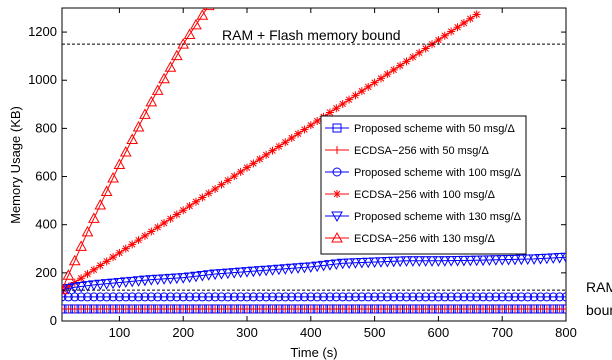  Describe the element at coordinates (46, 176) in the screenshot. I see `y-tick-label: 600` at that location.